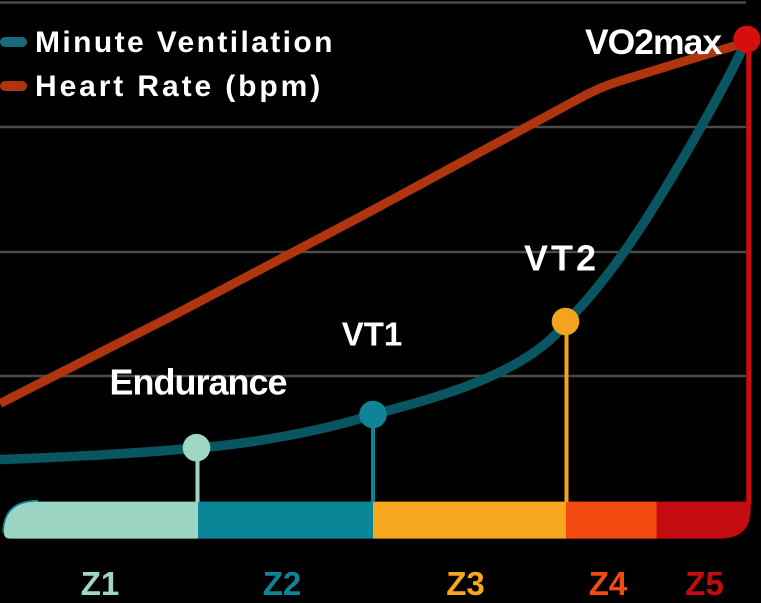  Describe the element at coordinates (100, 583) in the screenshot. I see `svg-text: Z1` at that location.